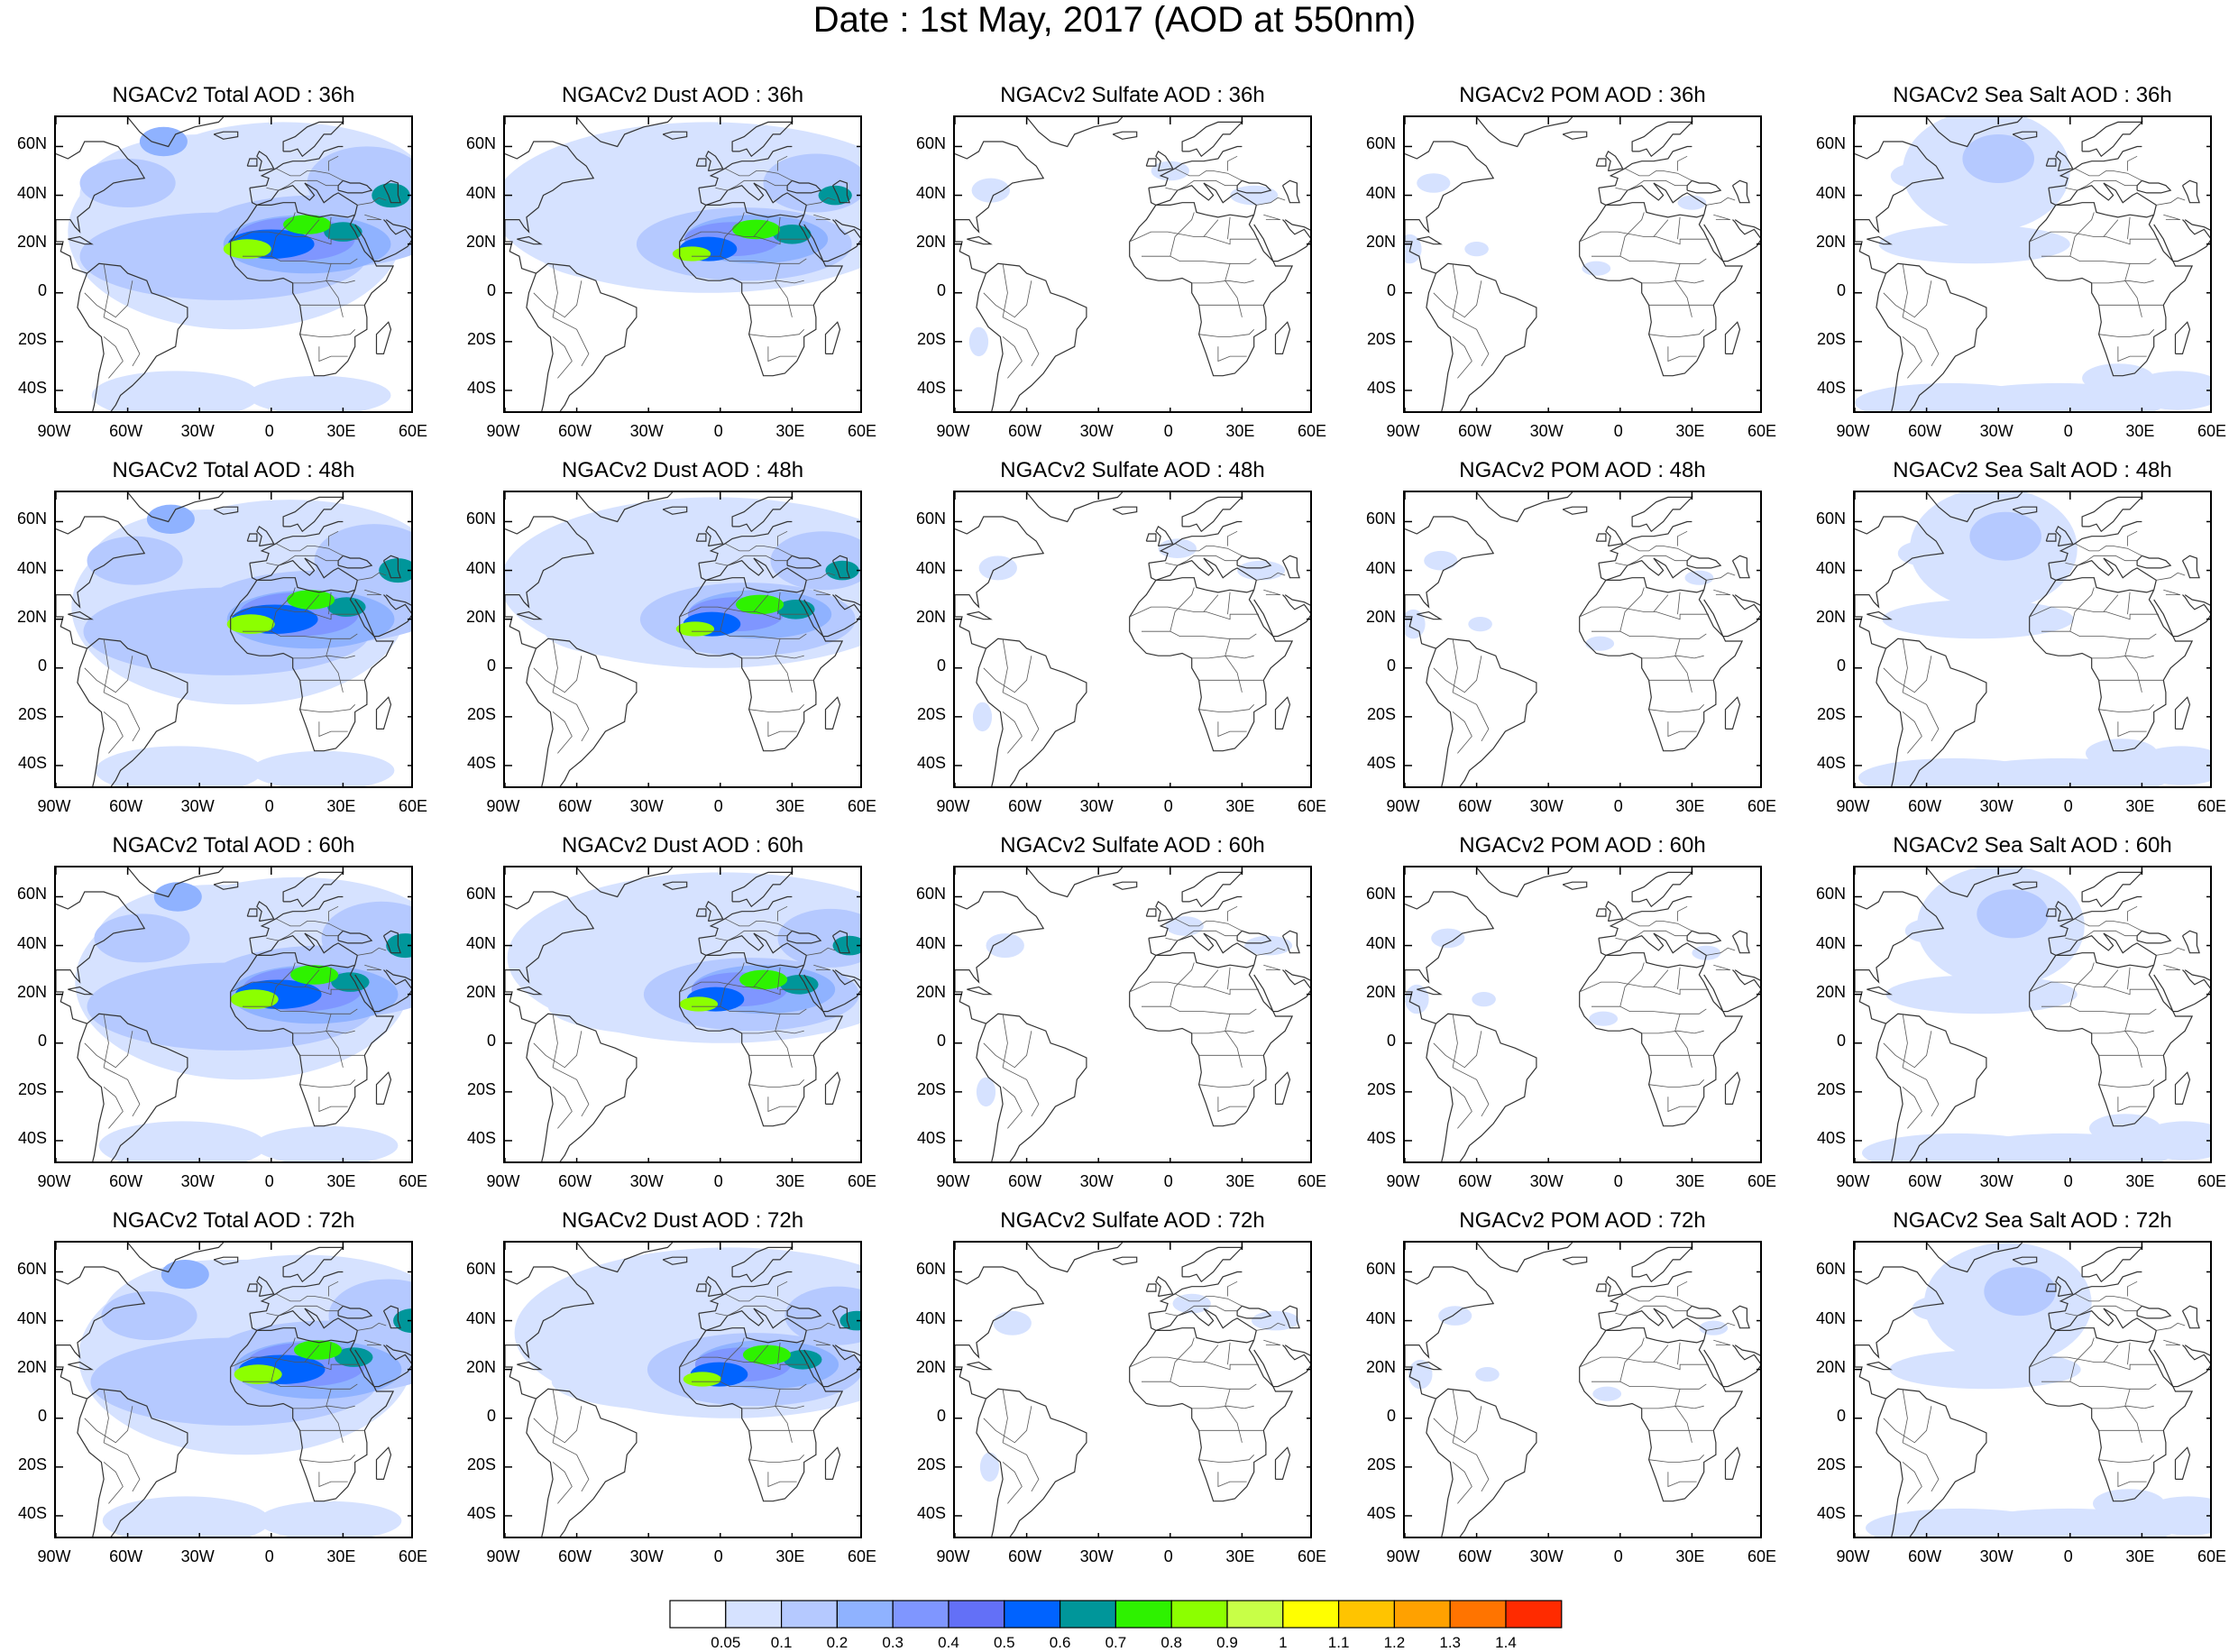  What do you see at coordinates (1831, 388) in the screenshot?
I see `lat-tick-label: 40S` at bounding box center [1831, 388].